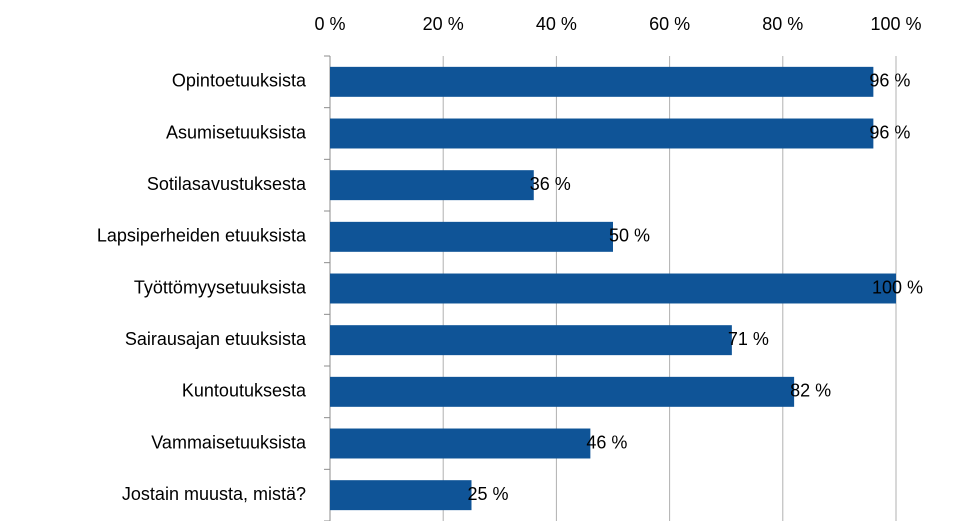 Image resolution: width=955 pixels, height=521 pixels. Describe the element at coordinates (895, 24) in the screenshot. I see `x-tick-label: 100 %` at that location.